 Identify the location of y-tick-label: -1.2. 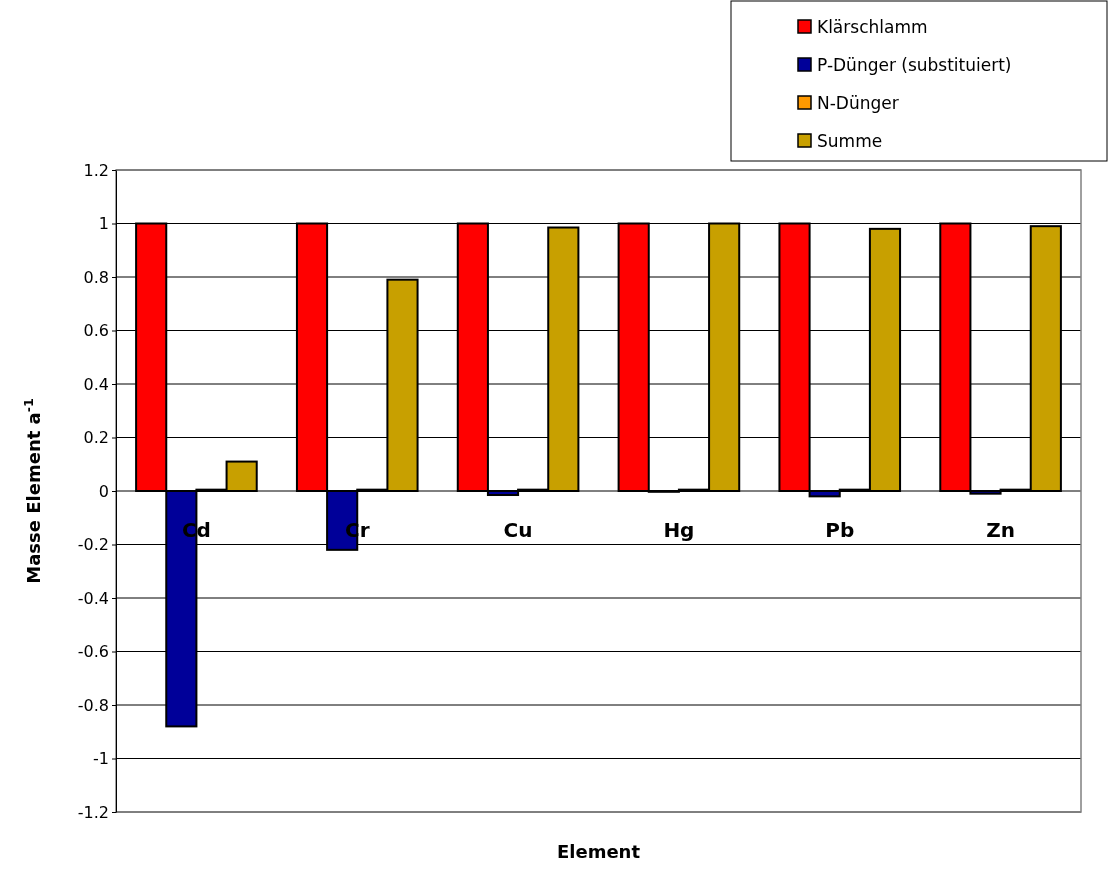
(93, 812).